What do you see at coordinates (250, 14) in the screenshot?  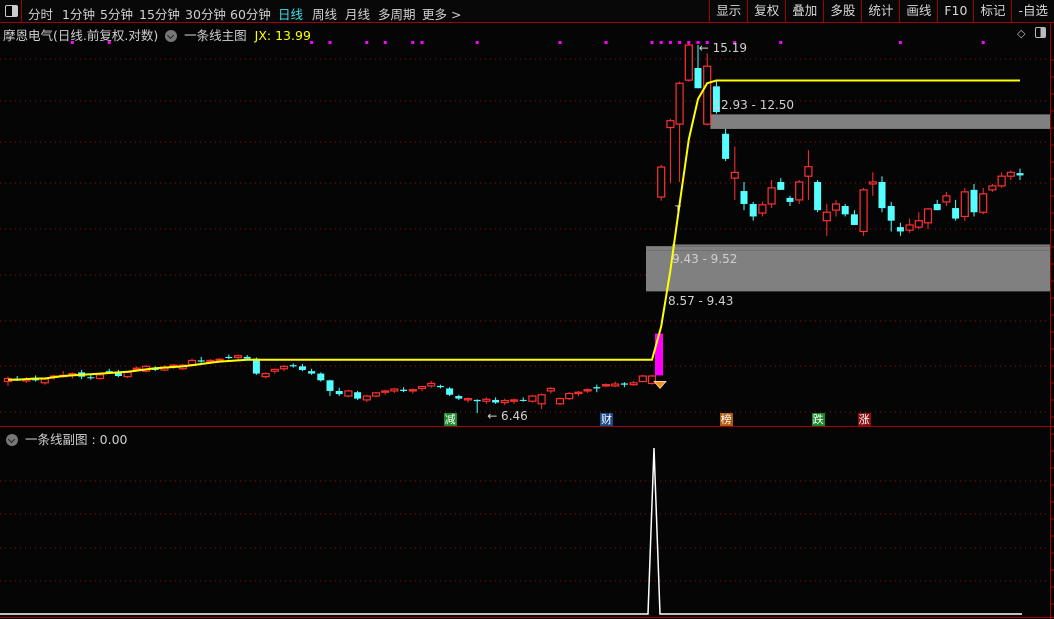 I see `period-tab: 60分钟` at bounding box center [250, 14].